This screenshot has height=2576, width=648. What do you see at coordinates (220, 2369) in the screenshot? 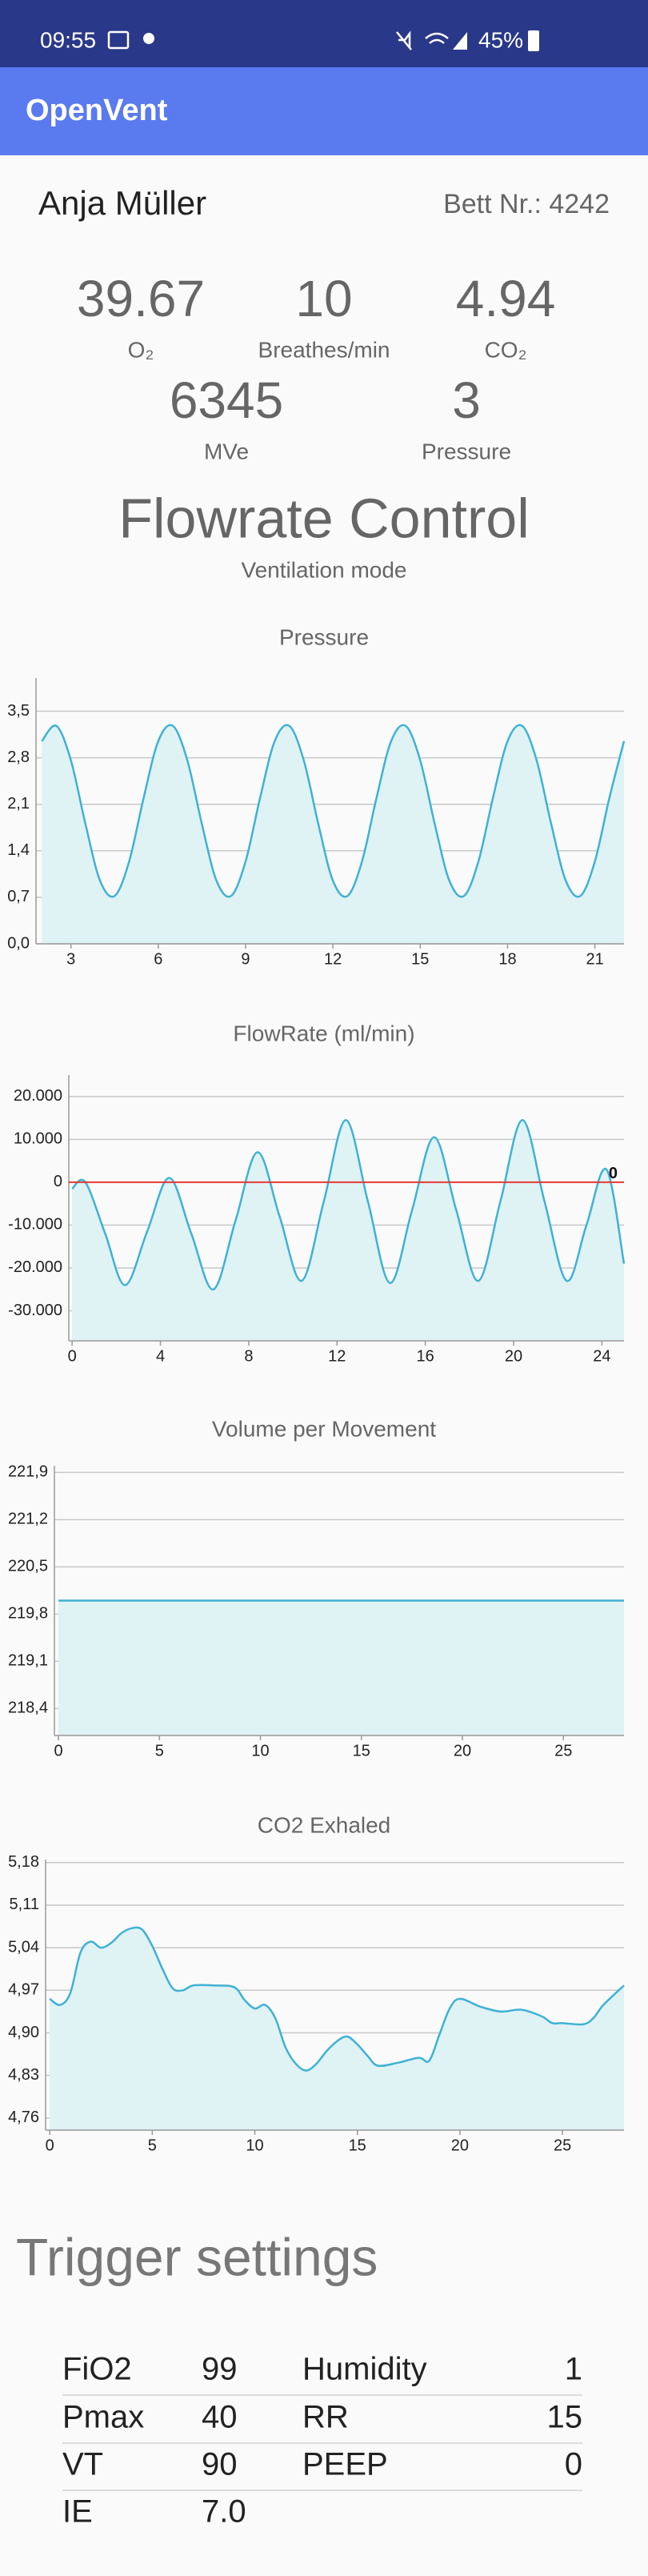
I see `setting-value: 99` at bounding box center [220, 2369].